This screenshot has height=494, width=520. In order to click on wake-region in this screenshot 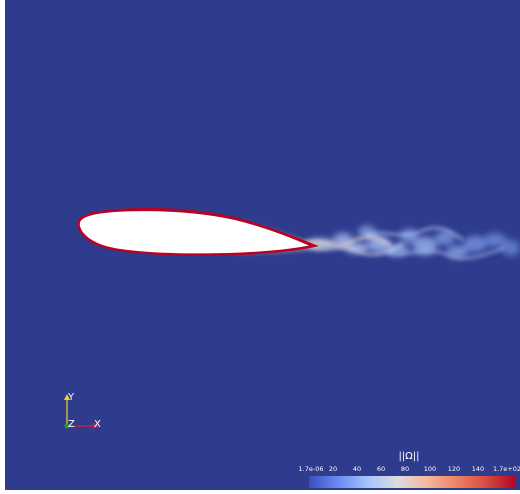, I will do `click(412, 243)`.